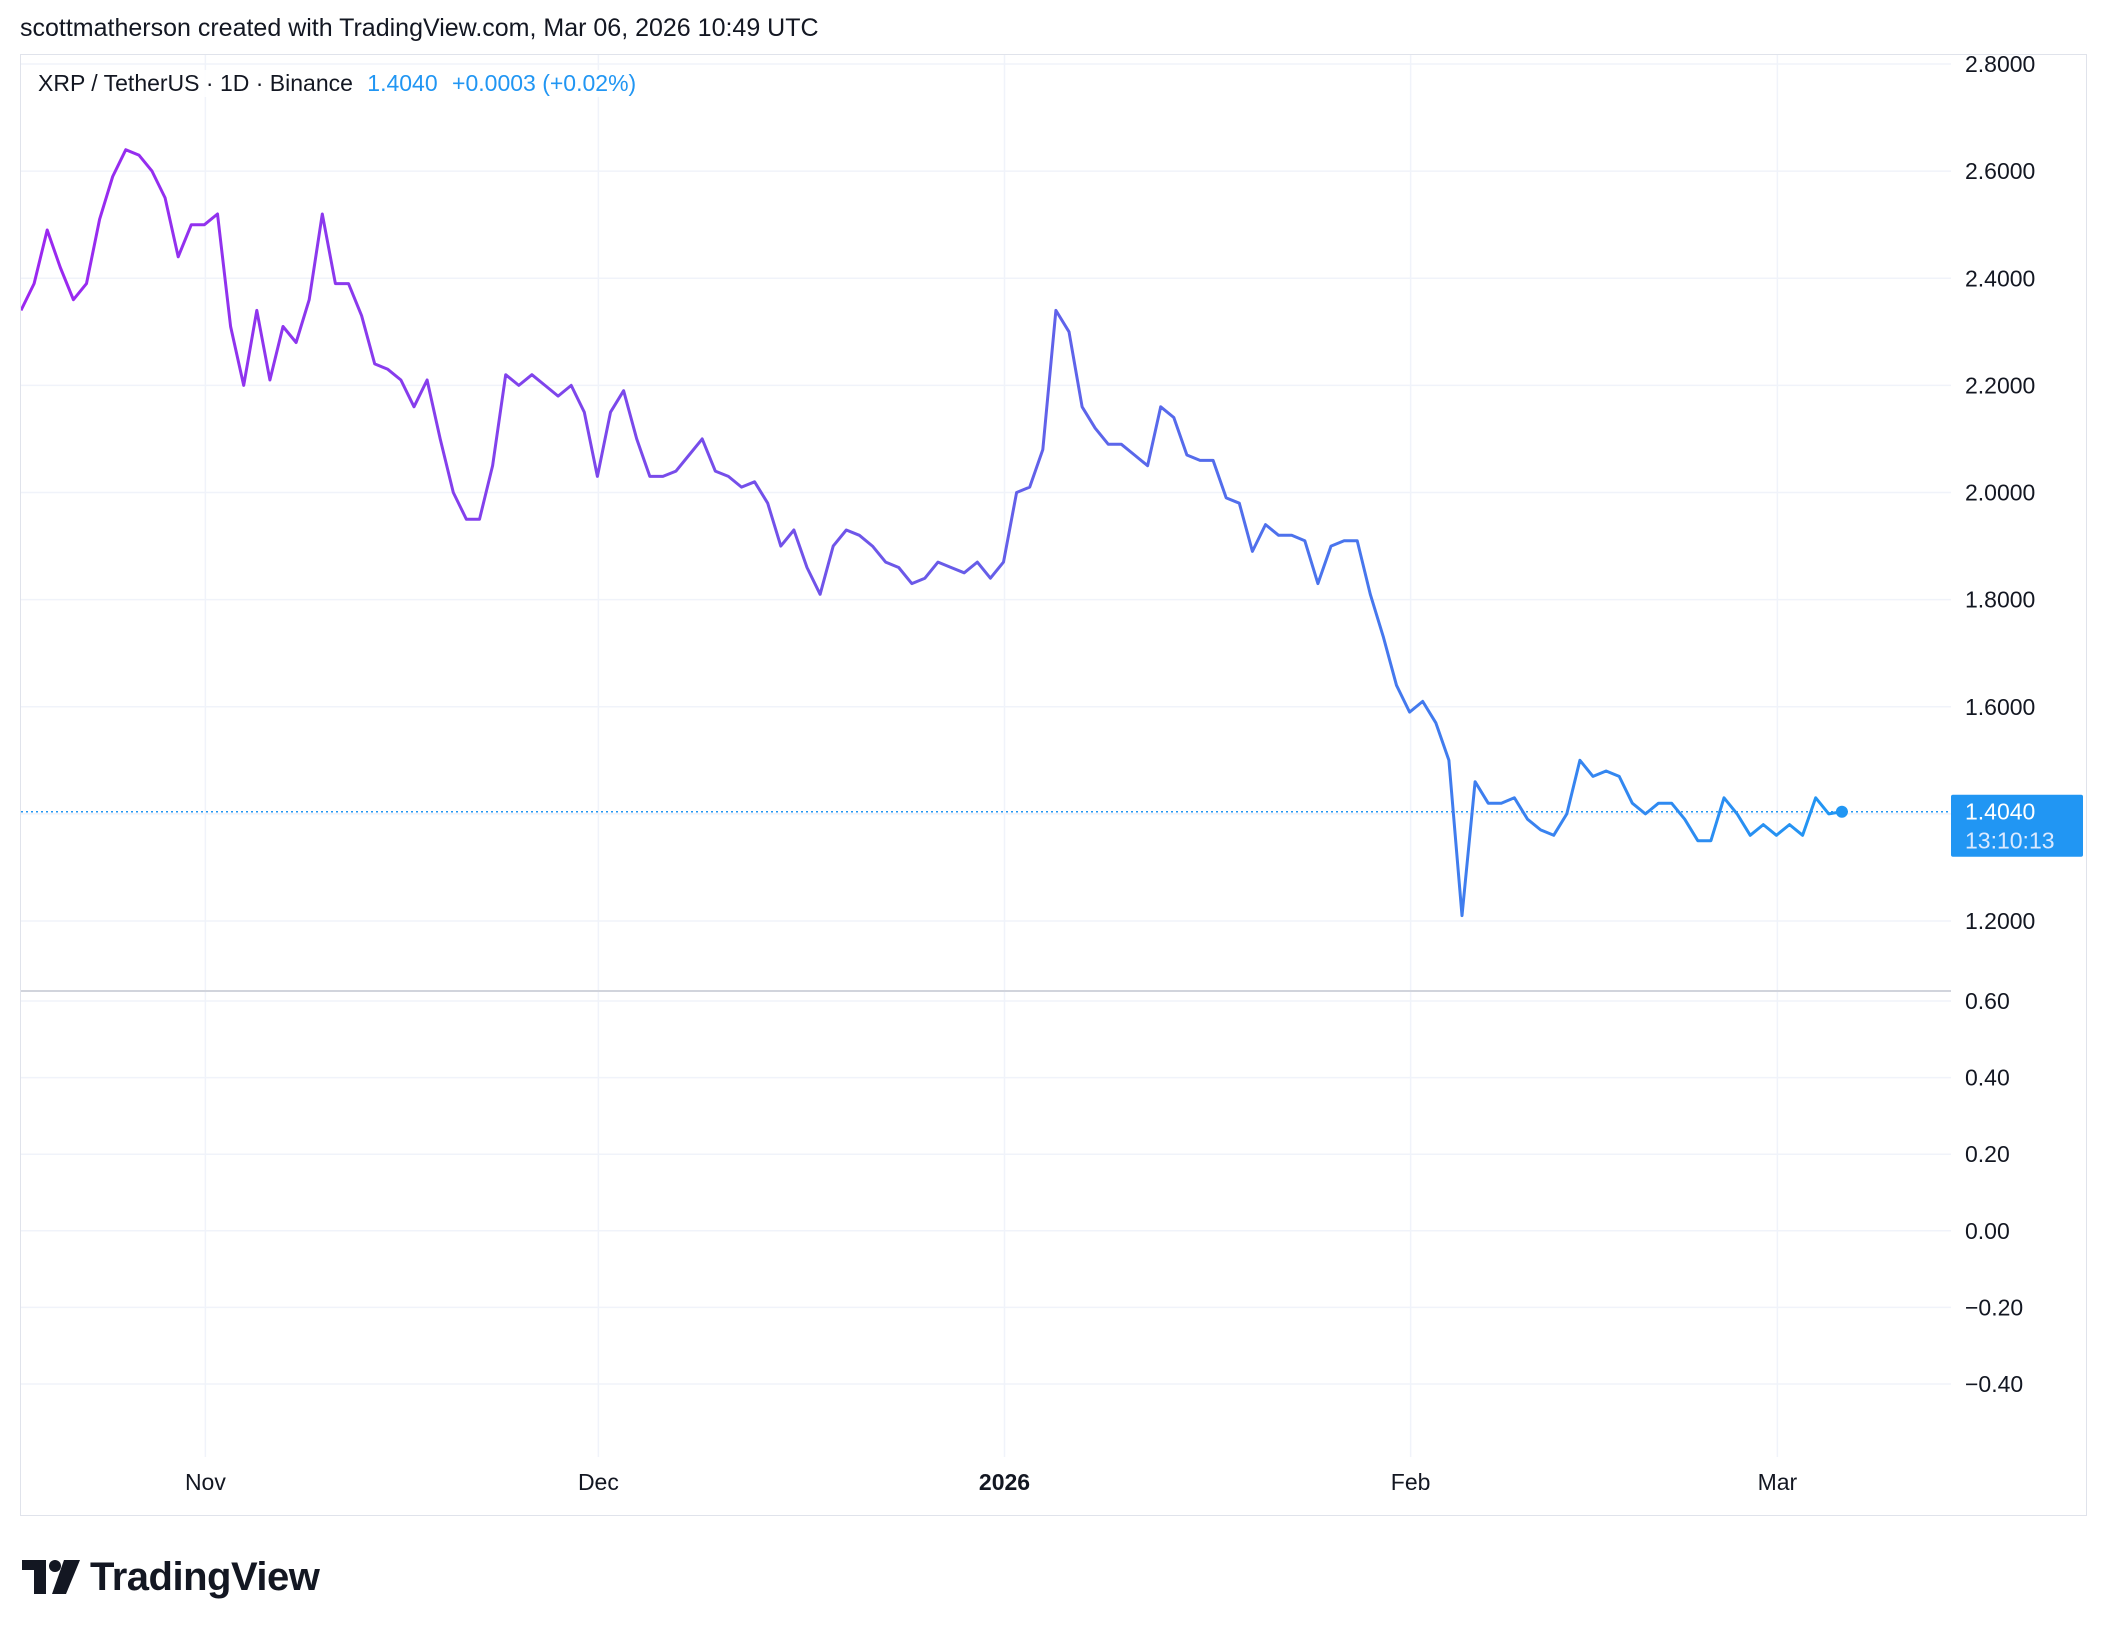 The width and height of the screenshot is (2108, 1636). What do you see at coordinates (1987, 1231) in the screenshot?
I see `oscillator-tick-label: 0.00` at bounding box center [1987, 1231].